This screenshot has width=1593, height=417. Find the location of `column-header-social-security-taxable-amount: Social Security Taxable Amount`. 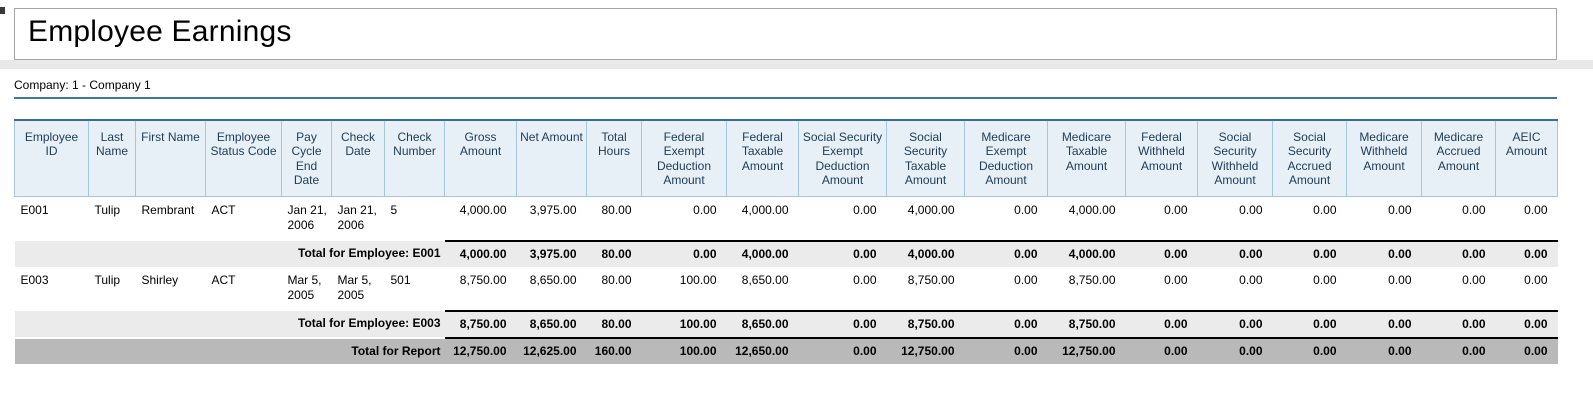

column-header-social-security-taxable-amount: Social Security Taxable Amount is located at coordinates (925, 158).